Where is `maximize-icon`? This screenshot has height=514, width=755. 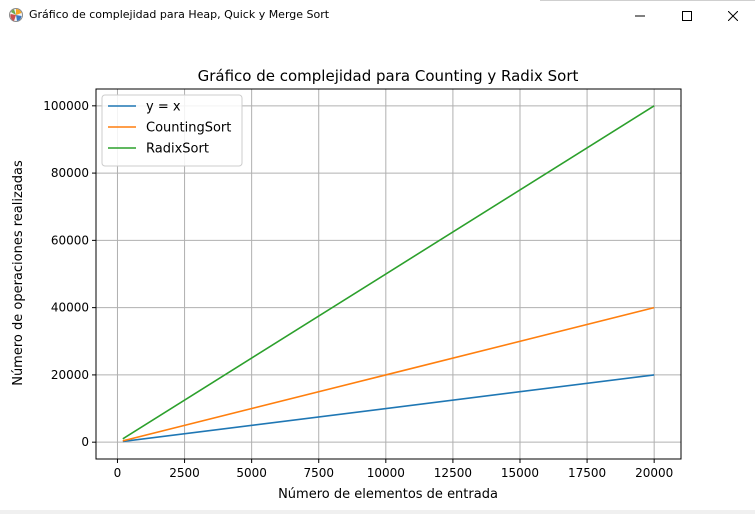
maximize-icon is located at coordinates (687, 15).